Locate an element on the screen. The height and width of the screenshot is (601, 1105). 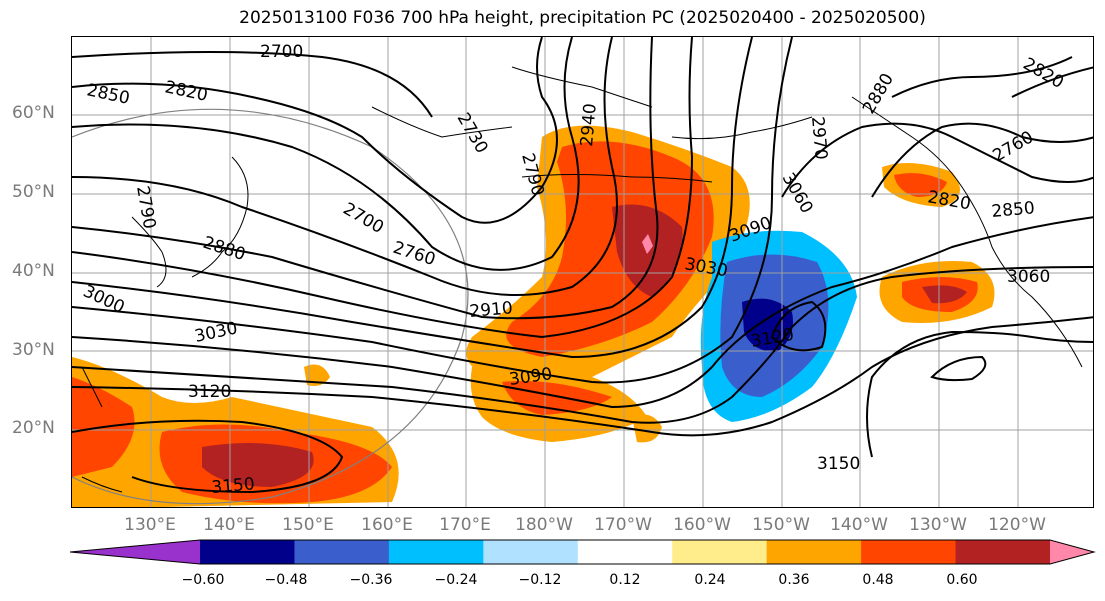
colorbar-tick: −0.36 is located at coordinates (371, 580).